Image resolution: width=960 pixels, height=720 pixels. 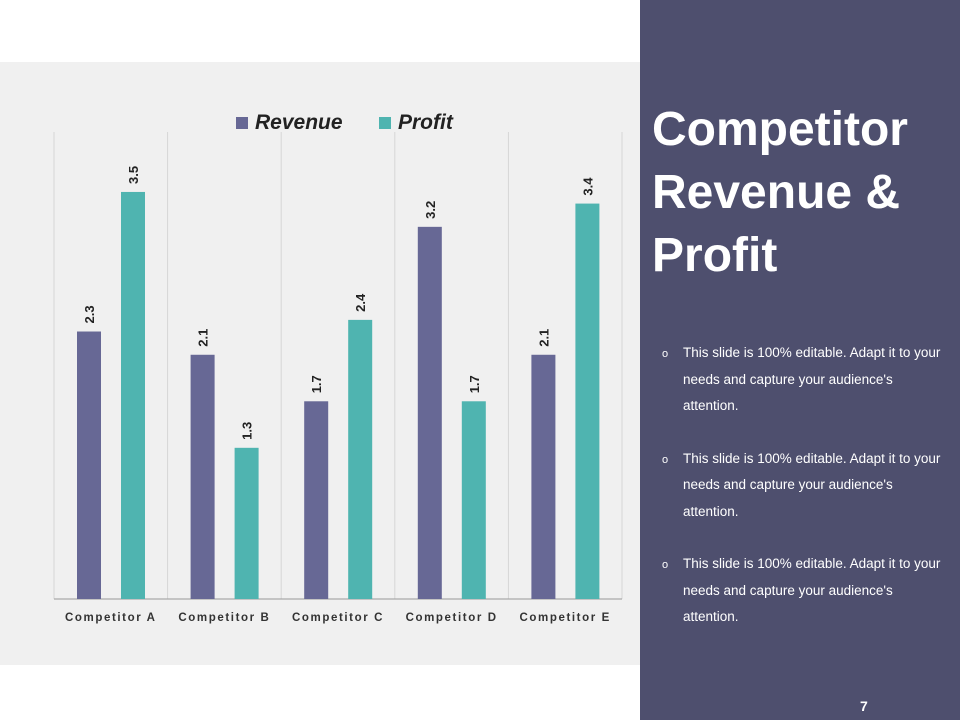 What do you see at coordinates (247, 431) in the screenshot?
I see `data-label: 1.3` at bounding box center [247, 431].